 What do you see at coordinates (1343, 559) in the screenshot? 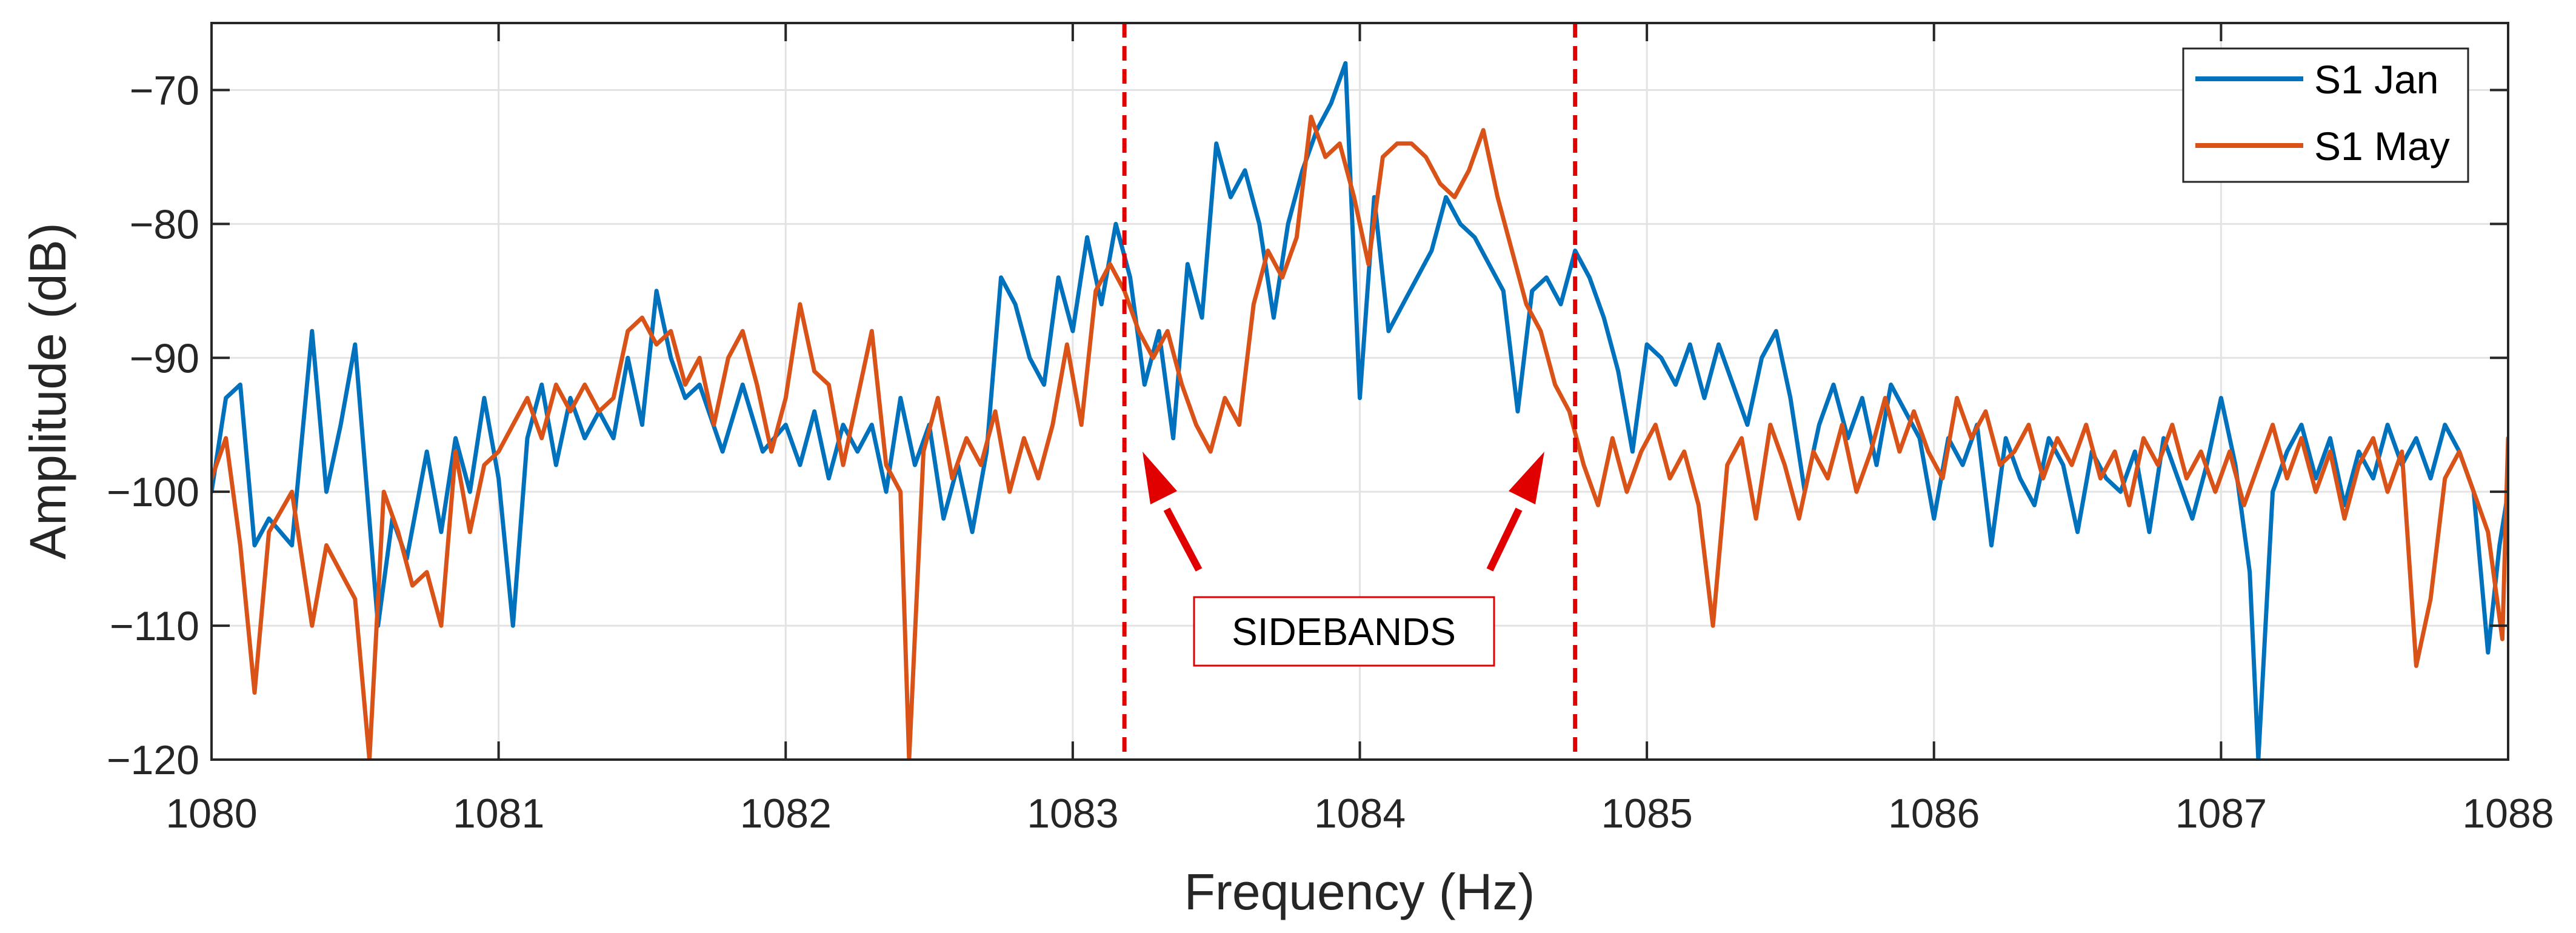
I see `sidebands-callout: SIDEBANDS` at bounding box center [1343, 559].